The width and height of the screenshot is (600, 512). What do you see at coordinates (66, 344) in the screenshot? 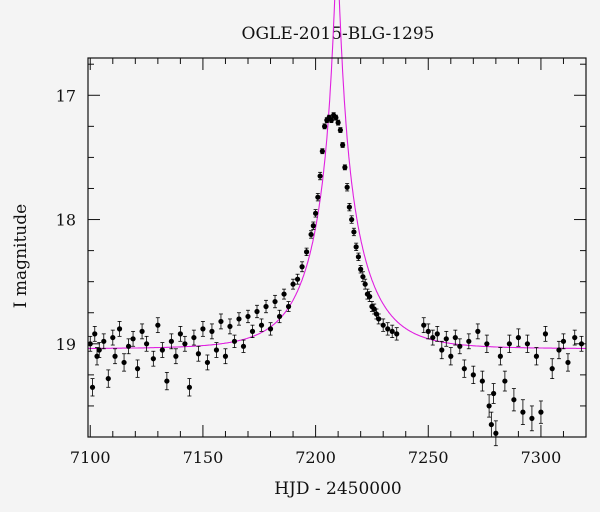
I see `y-tick-label: 19` at bounding box center [66, 344].